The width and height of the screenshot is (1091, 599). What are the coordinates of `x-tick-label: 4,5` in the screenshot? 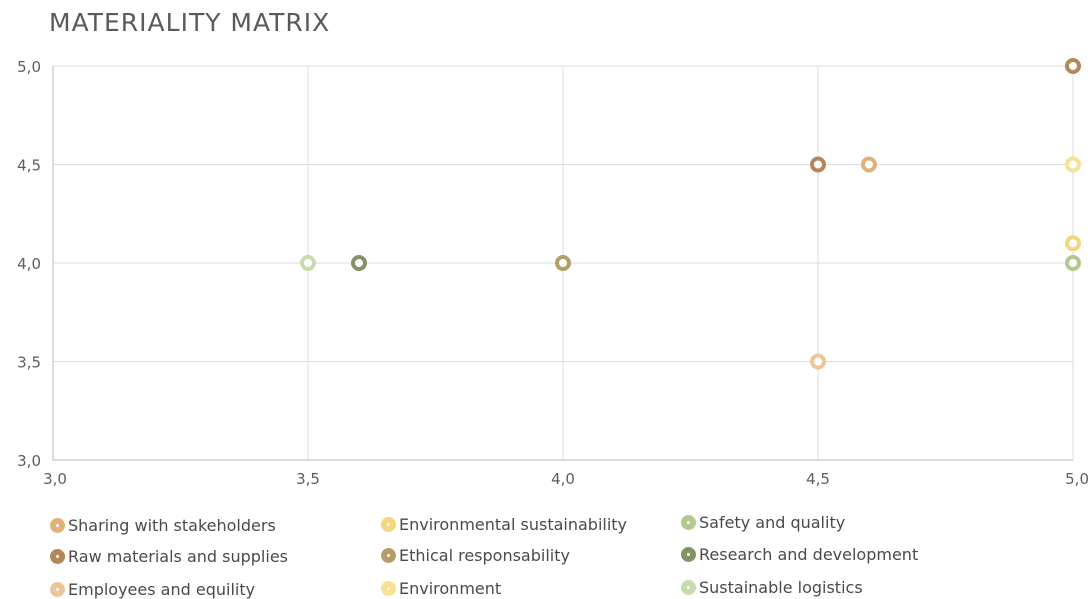 It's located at (818, 479).